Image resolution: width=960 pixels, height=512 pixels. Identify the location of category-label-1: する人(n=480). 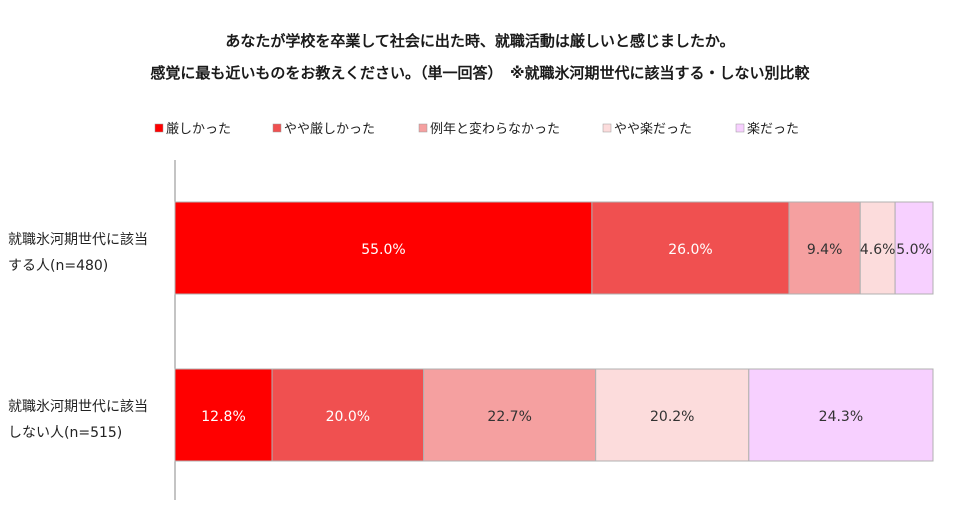
(58, 266).